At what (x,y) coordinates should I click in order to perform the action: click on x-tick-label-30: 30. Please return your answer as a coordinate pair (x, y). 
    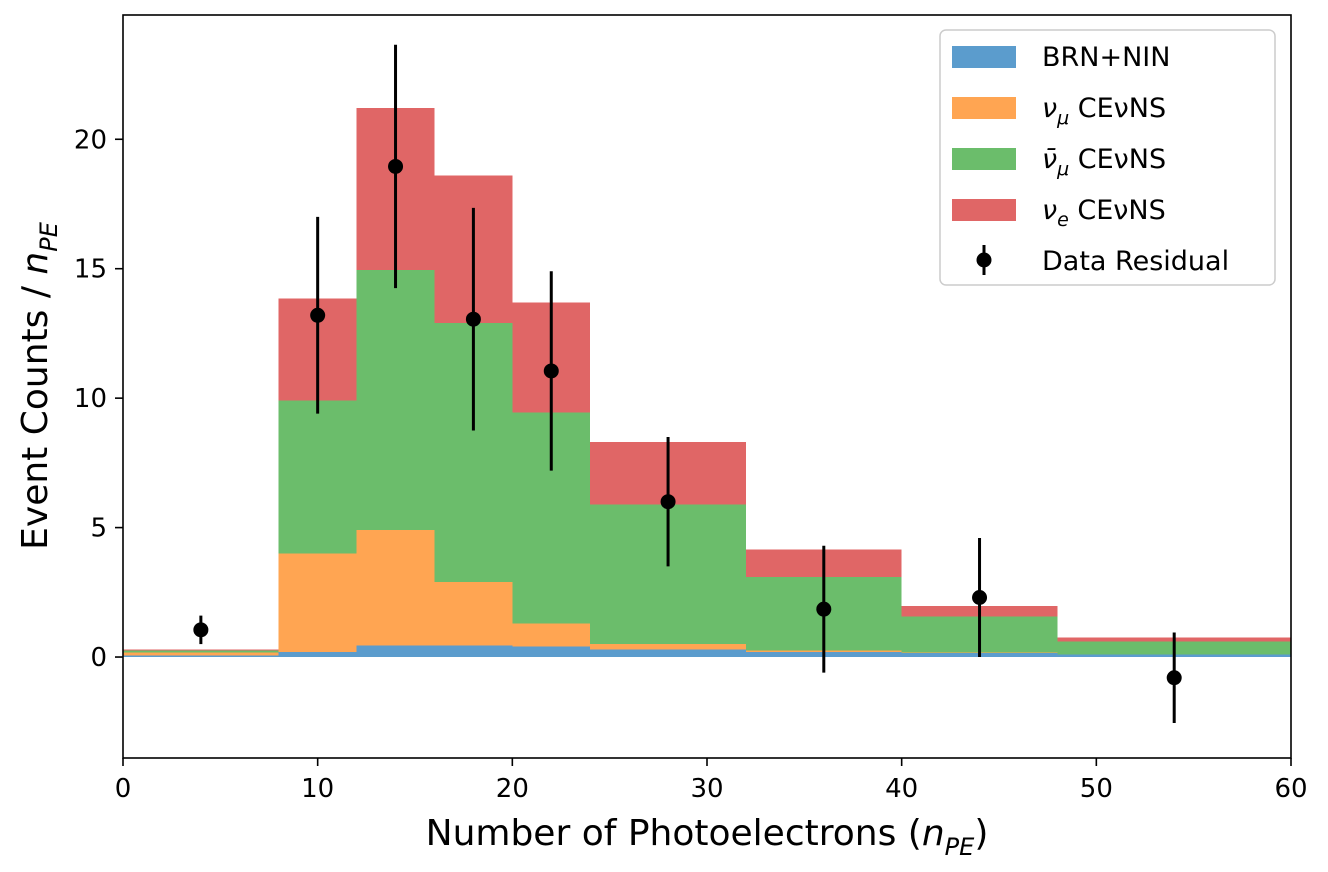
    Looking at the image, I should click on (706, 789).